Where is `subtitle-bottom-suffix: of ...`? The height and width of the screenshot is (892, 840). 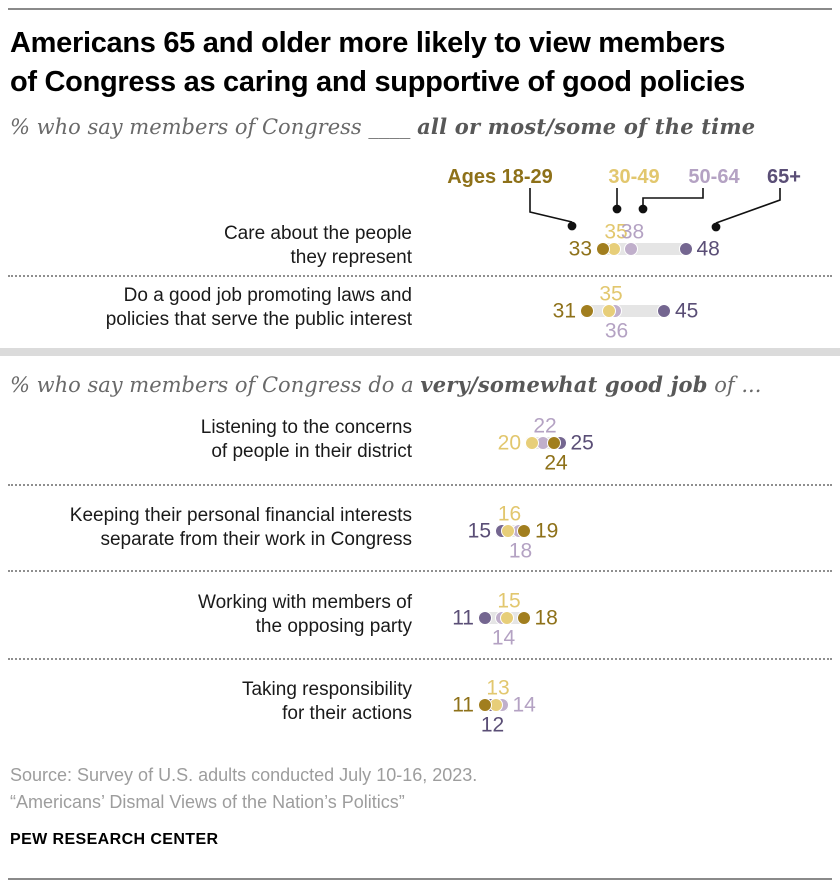 subtitle-bottom-suffix: of ... is located at coordinates (734, 385).